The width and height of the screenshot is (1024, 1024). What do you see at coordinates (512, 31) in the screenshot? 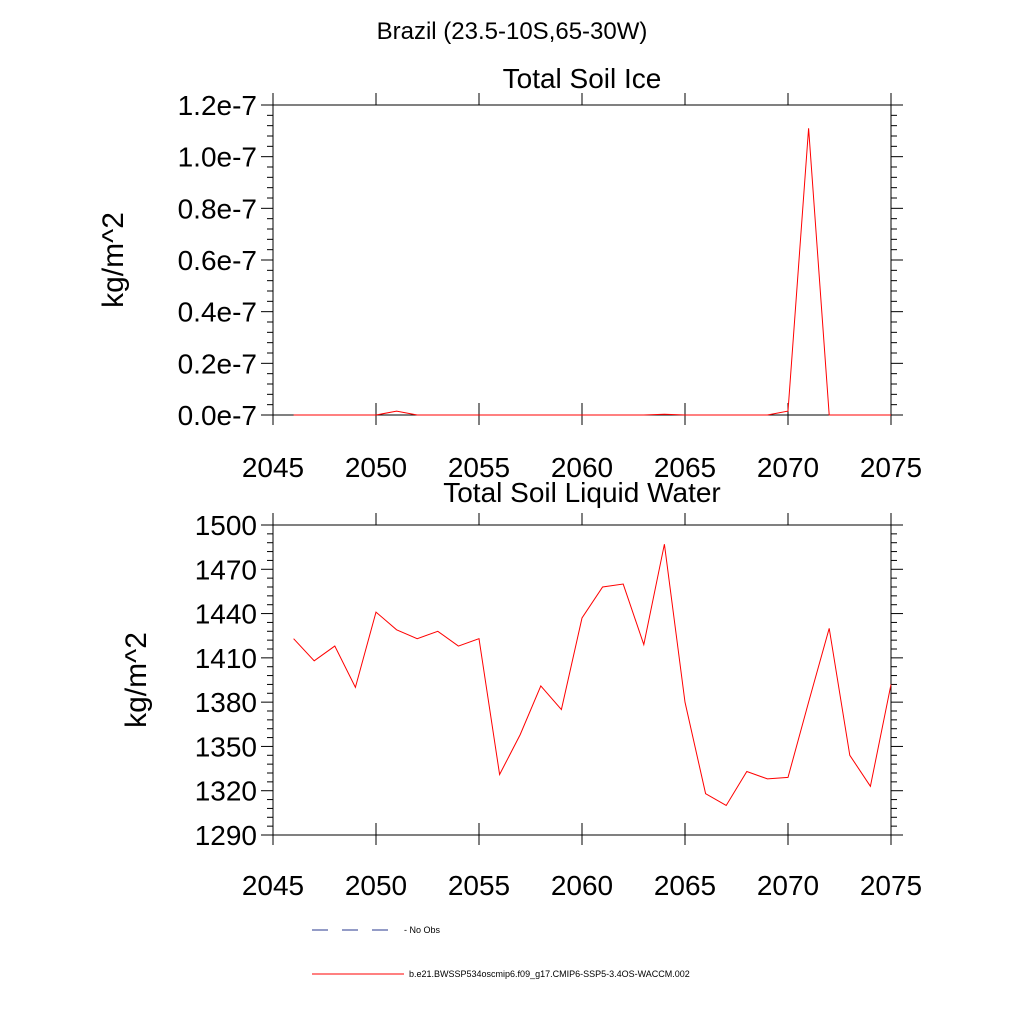
I see `page-title: Brazil (23.5-10S,65-30W)` at bounding box center [512, 31].